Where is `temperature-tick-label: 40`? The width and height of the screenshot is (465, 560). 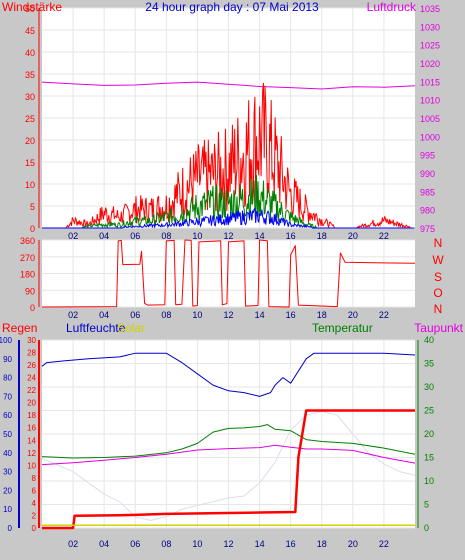 temperature-tick-label: 40 is located at coordinates (429, 340).